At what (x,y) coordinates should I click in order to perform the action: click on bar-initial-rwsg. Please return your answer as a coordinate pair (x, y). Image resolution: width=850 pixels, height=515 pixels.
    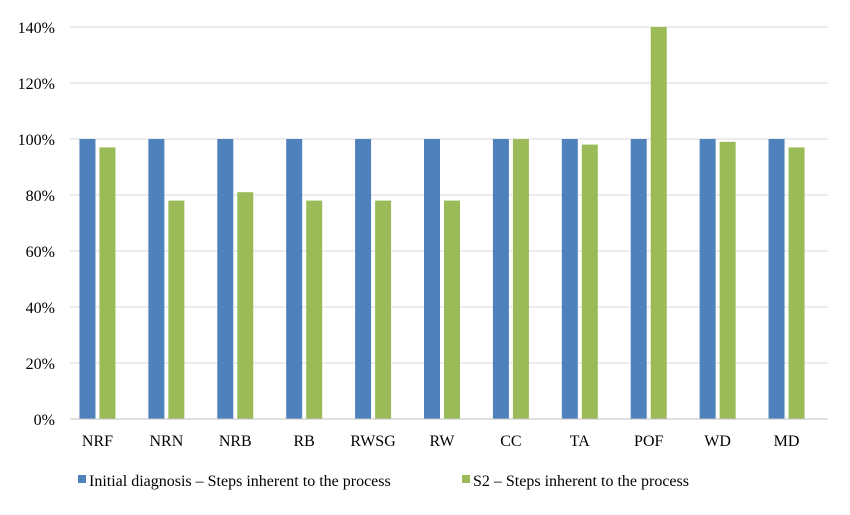
    Looking at the image, I should click on (363, 279).